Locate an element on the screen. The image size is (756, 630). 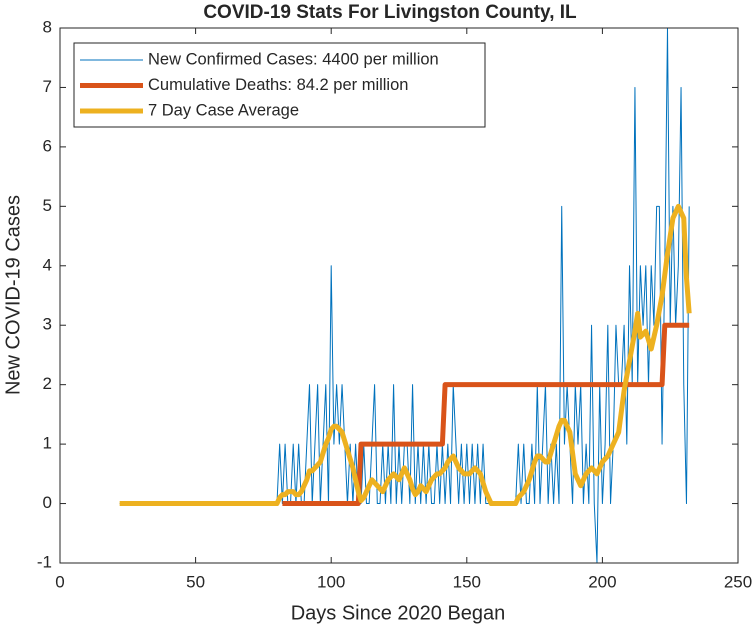
chart-title: COVID-19 Stats For Livingston County, IL is located at coordinates (390, 12).